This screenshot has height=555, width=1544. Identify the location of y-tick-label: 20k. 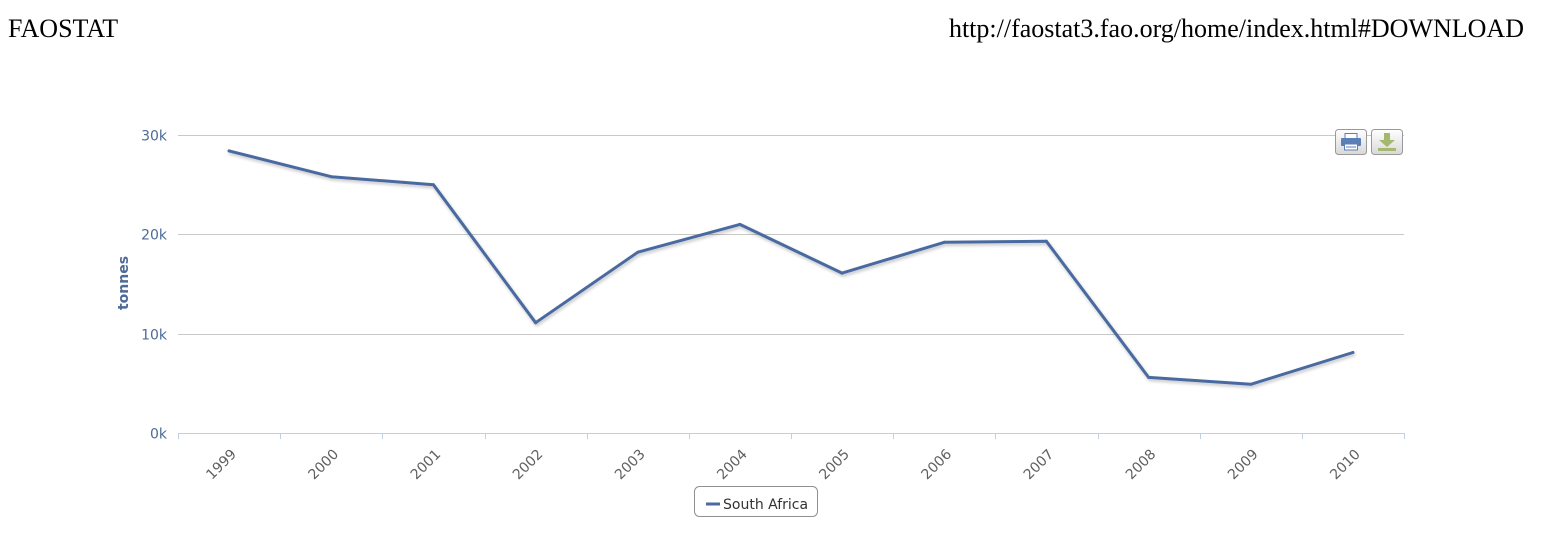
(154, 236).